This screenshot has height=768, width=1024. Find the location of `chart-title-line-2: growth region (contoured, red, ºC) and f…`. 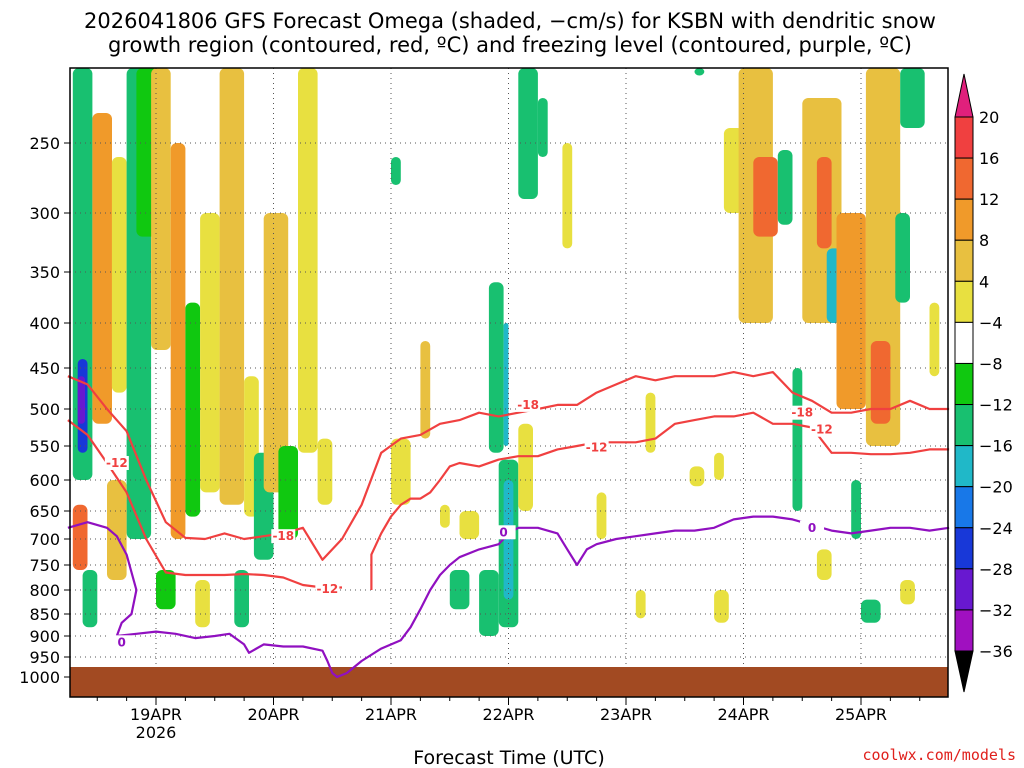

chart-title-line-2: growth region (contoured, red, ºC) and f… is located at coordinates (510, 45).